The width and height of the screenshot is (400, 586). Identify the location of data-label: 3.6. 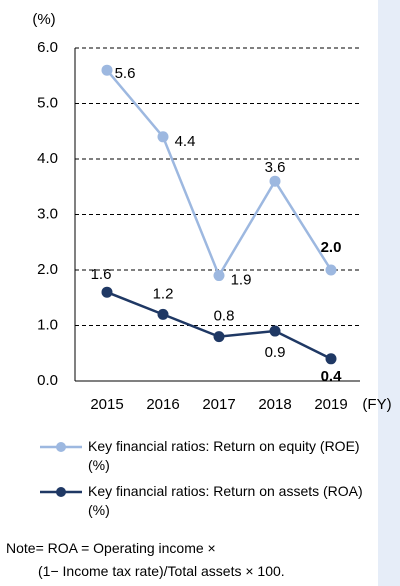
(275, 167).